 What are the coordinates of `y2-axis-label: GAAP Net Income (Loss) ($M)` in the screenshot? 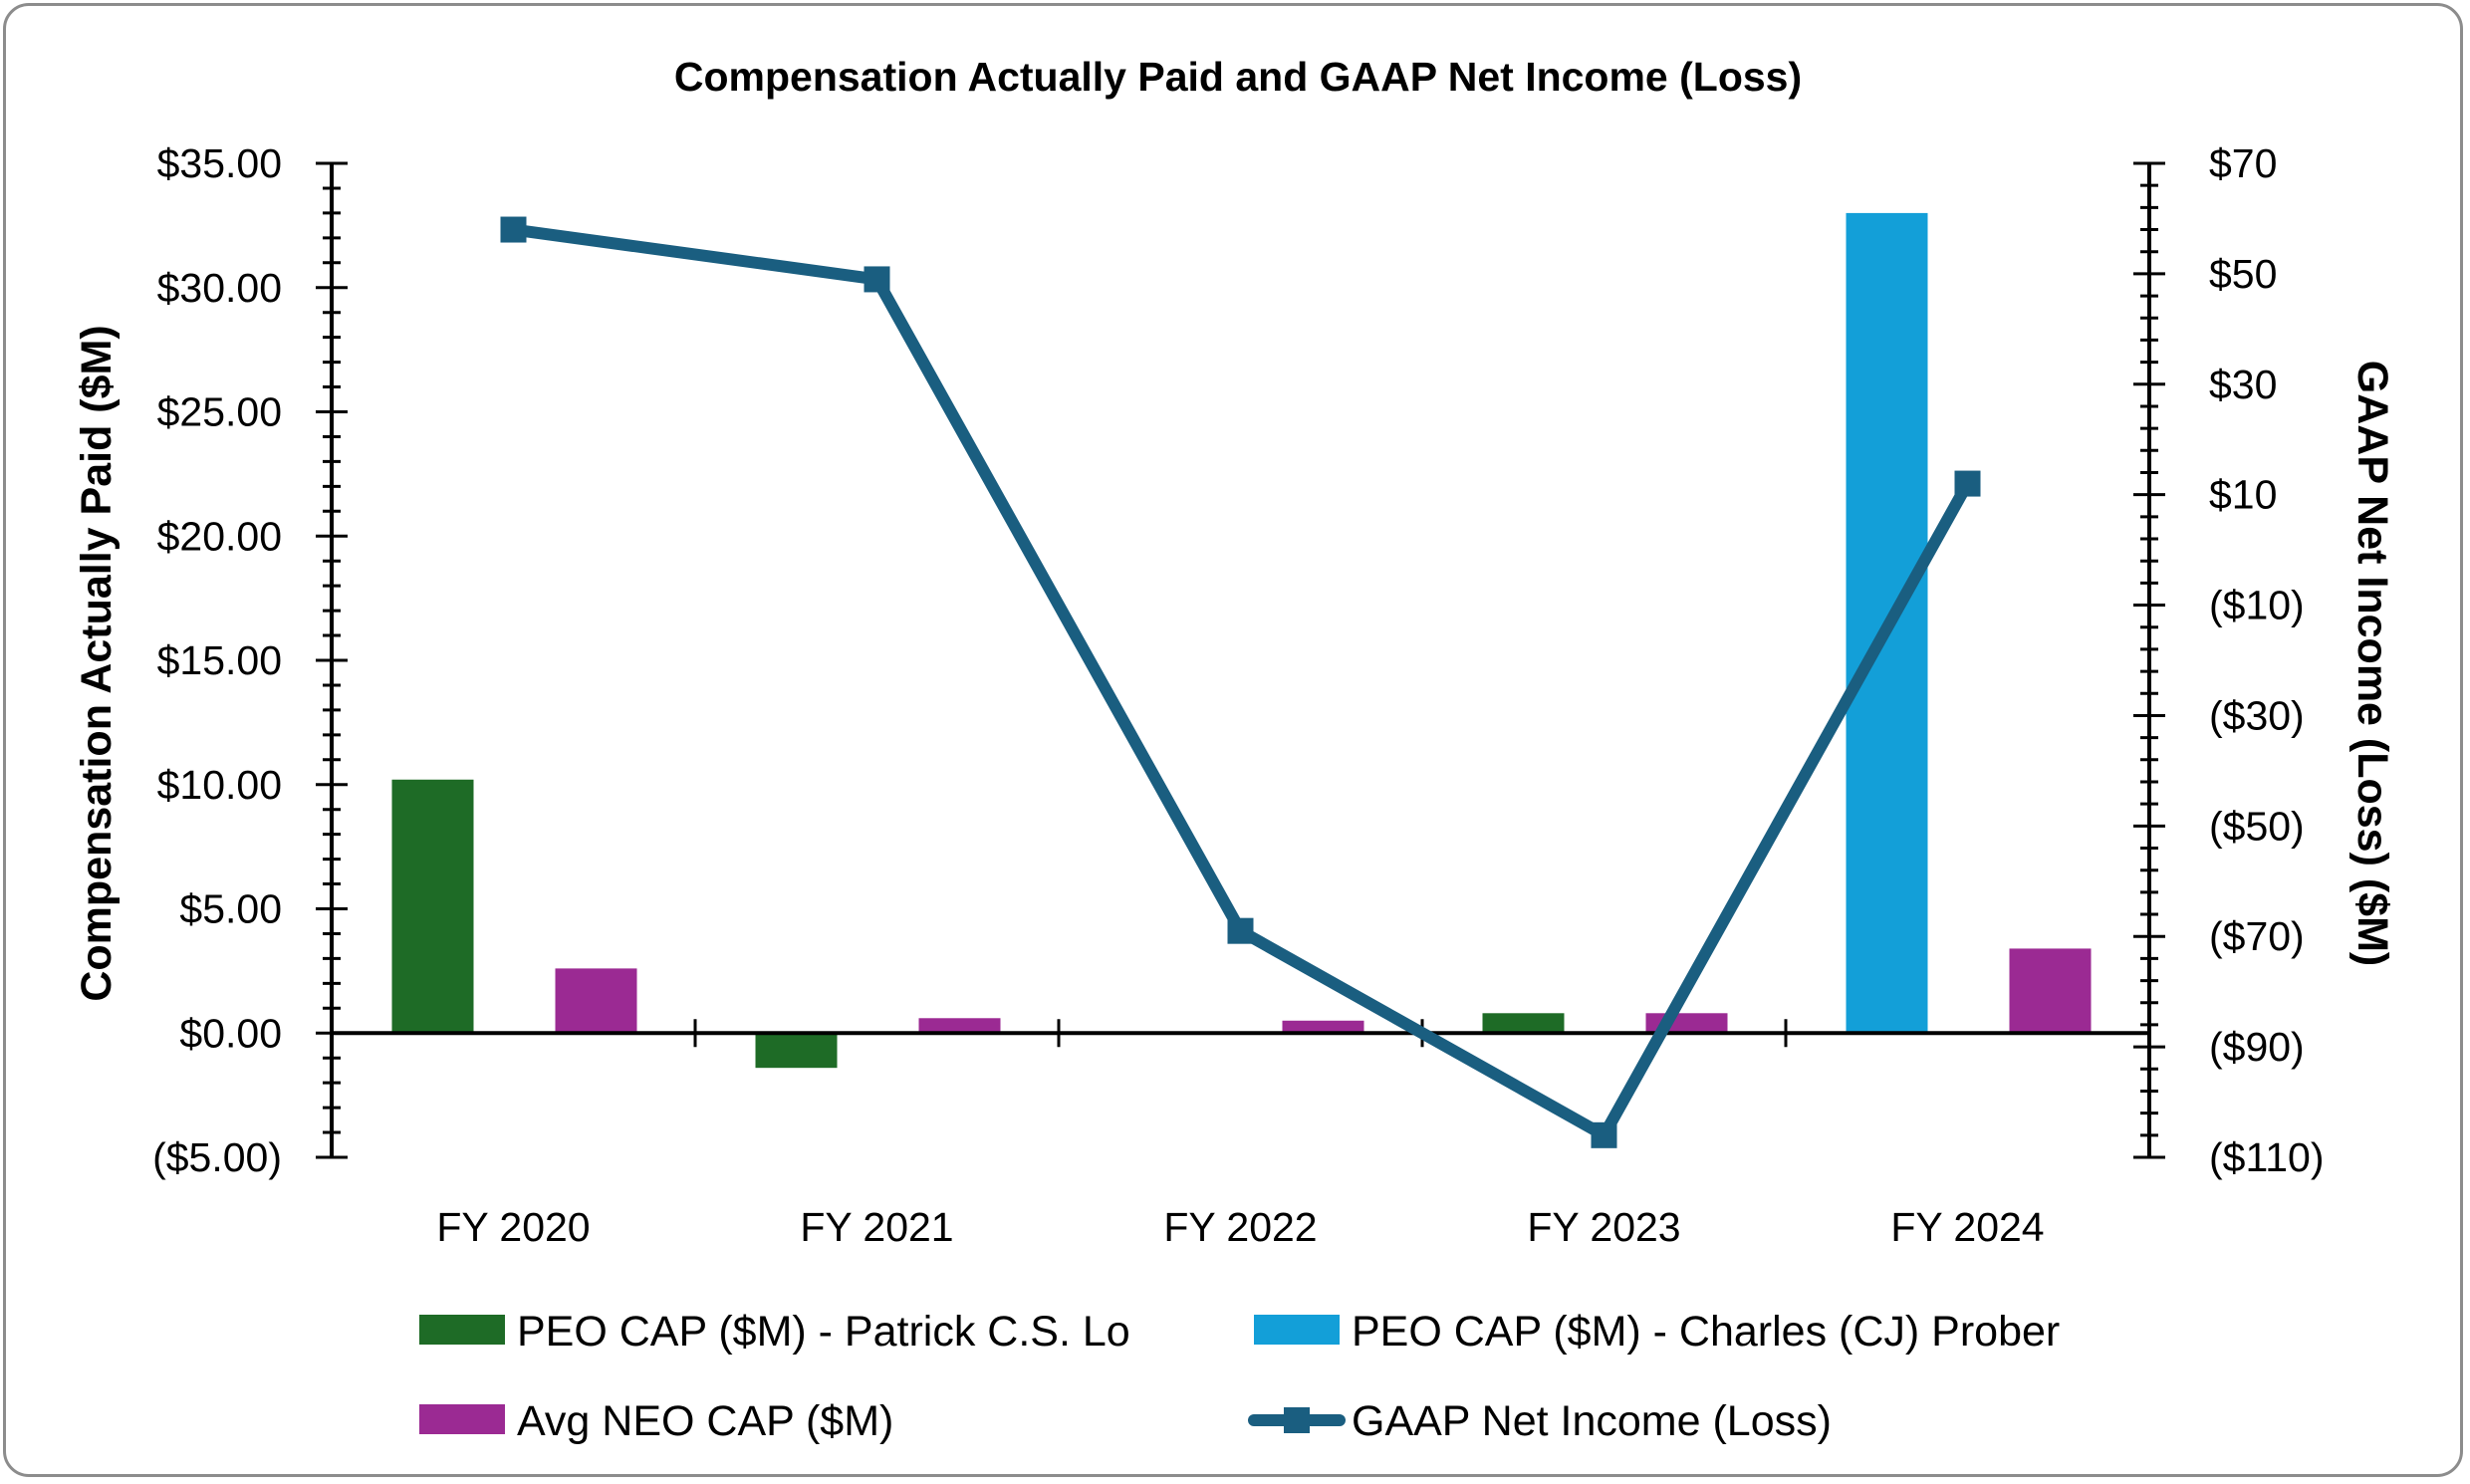 It's located at (2372, 663).